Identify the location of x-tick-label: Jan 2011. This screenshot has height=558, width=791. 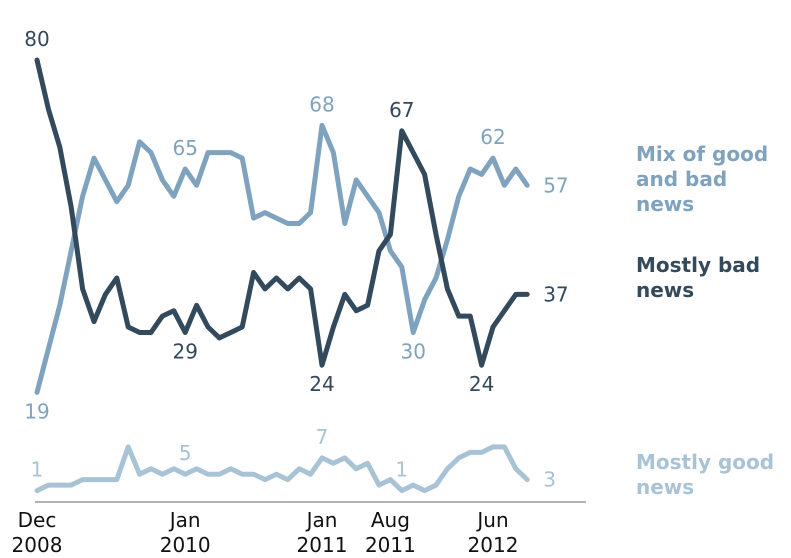
(322, 532).